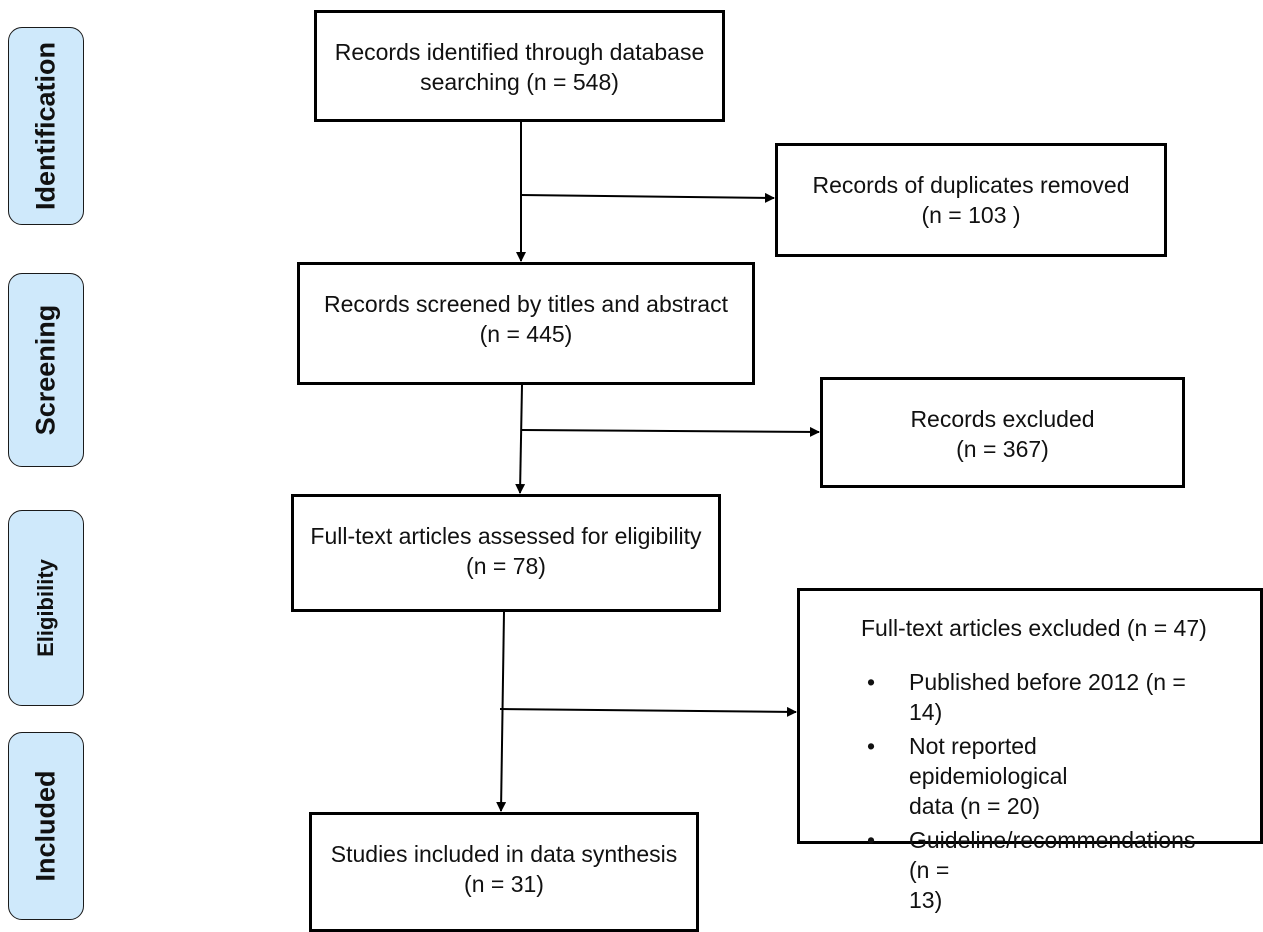 This screenshot has height=932, width=1263. I want to click on arrow-to-duplicates, so click(647, 197).